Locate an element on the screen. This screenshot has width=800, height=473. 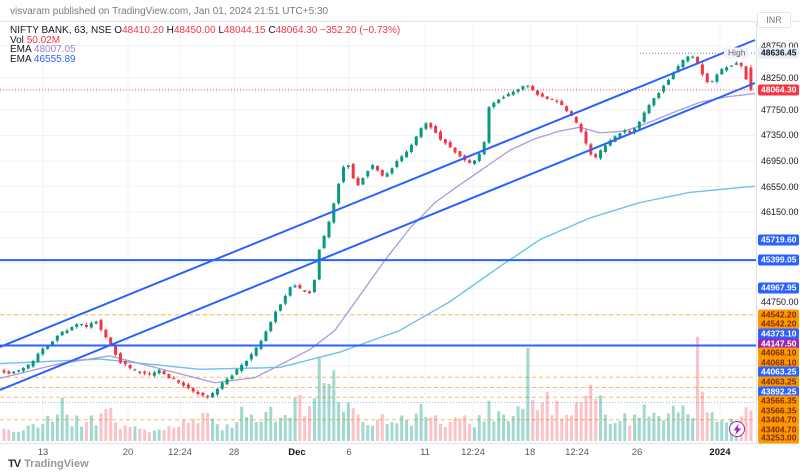
flash-icon-button is located at coordinates (737, 429).